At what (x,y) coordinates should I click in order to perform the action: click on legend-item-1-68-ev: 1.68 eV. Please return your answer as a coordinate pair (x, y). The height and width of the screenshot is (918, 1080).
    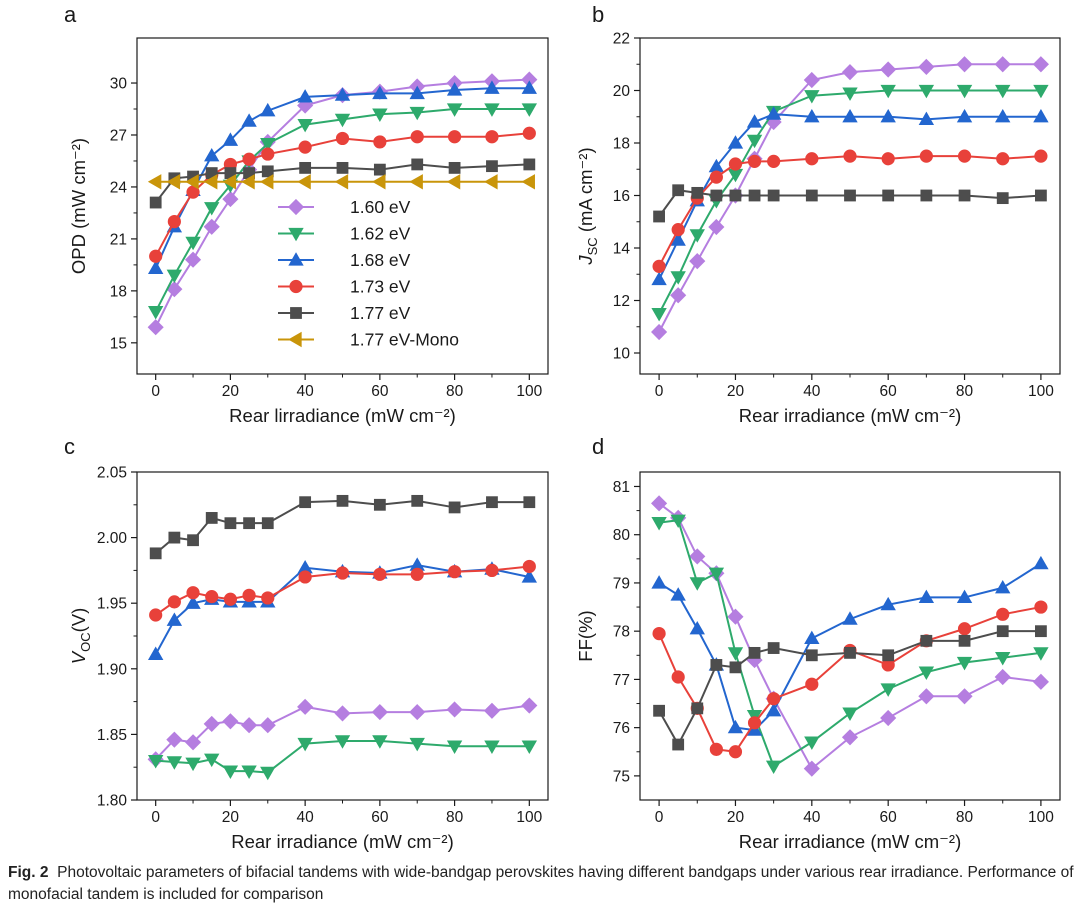
    Looking at the image, I should click on (344, 260).